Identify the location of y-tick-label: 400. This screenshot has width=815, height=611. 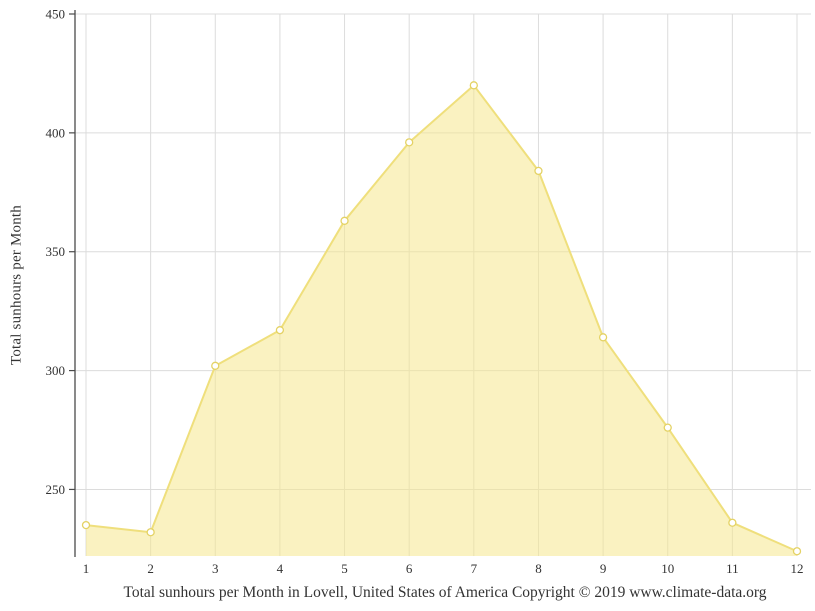
(56, 132).